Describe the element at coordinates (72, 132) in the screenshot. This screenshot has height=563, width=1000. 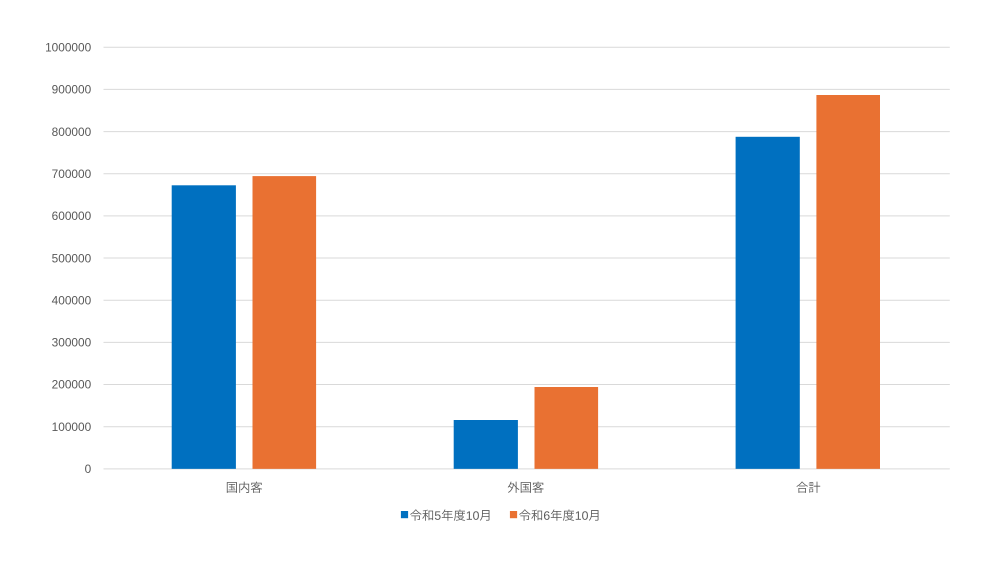
I see `svg-text: 800000` at that location.